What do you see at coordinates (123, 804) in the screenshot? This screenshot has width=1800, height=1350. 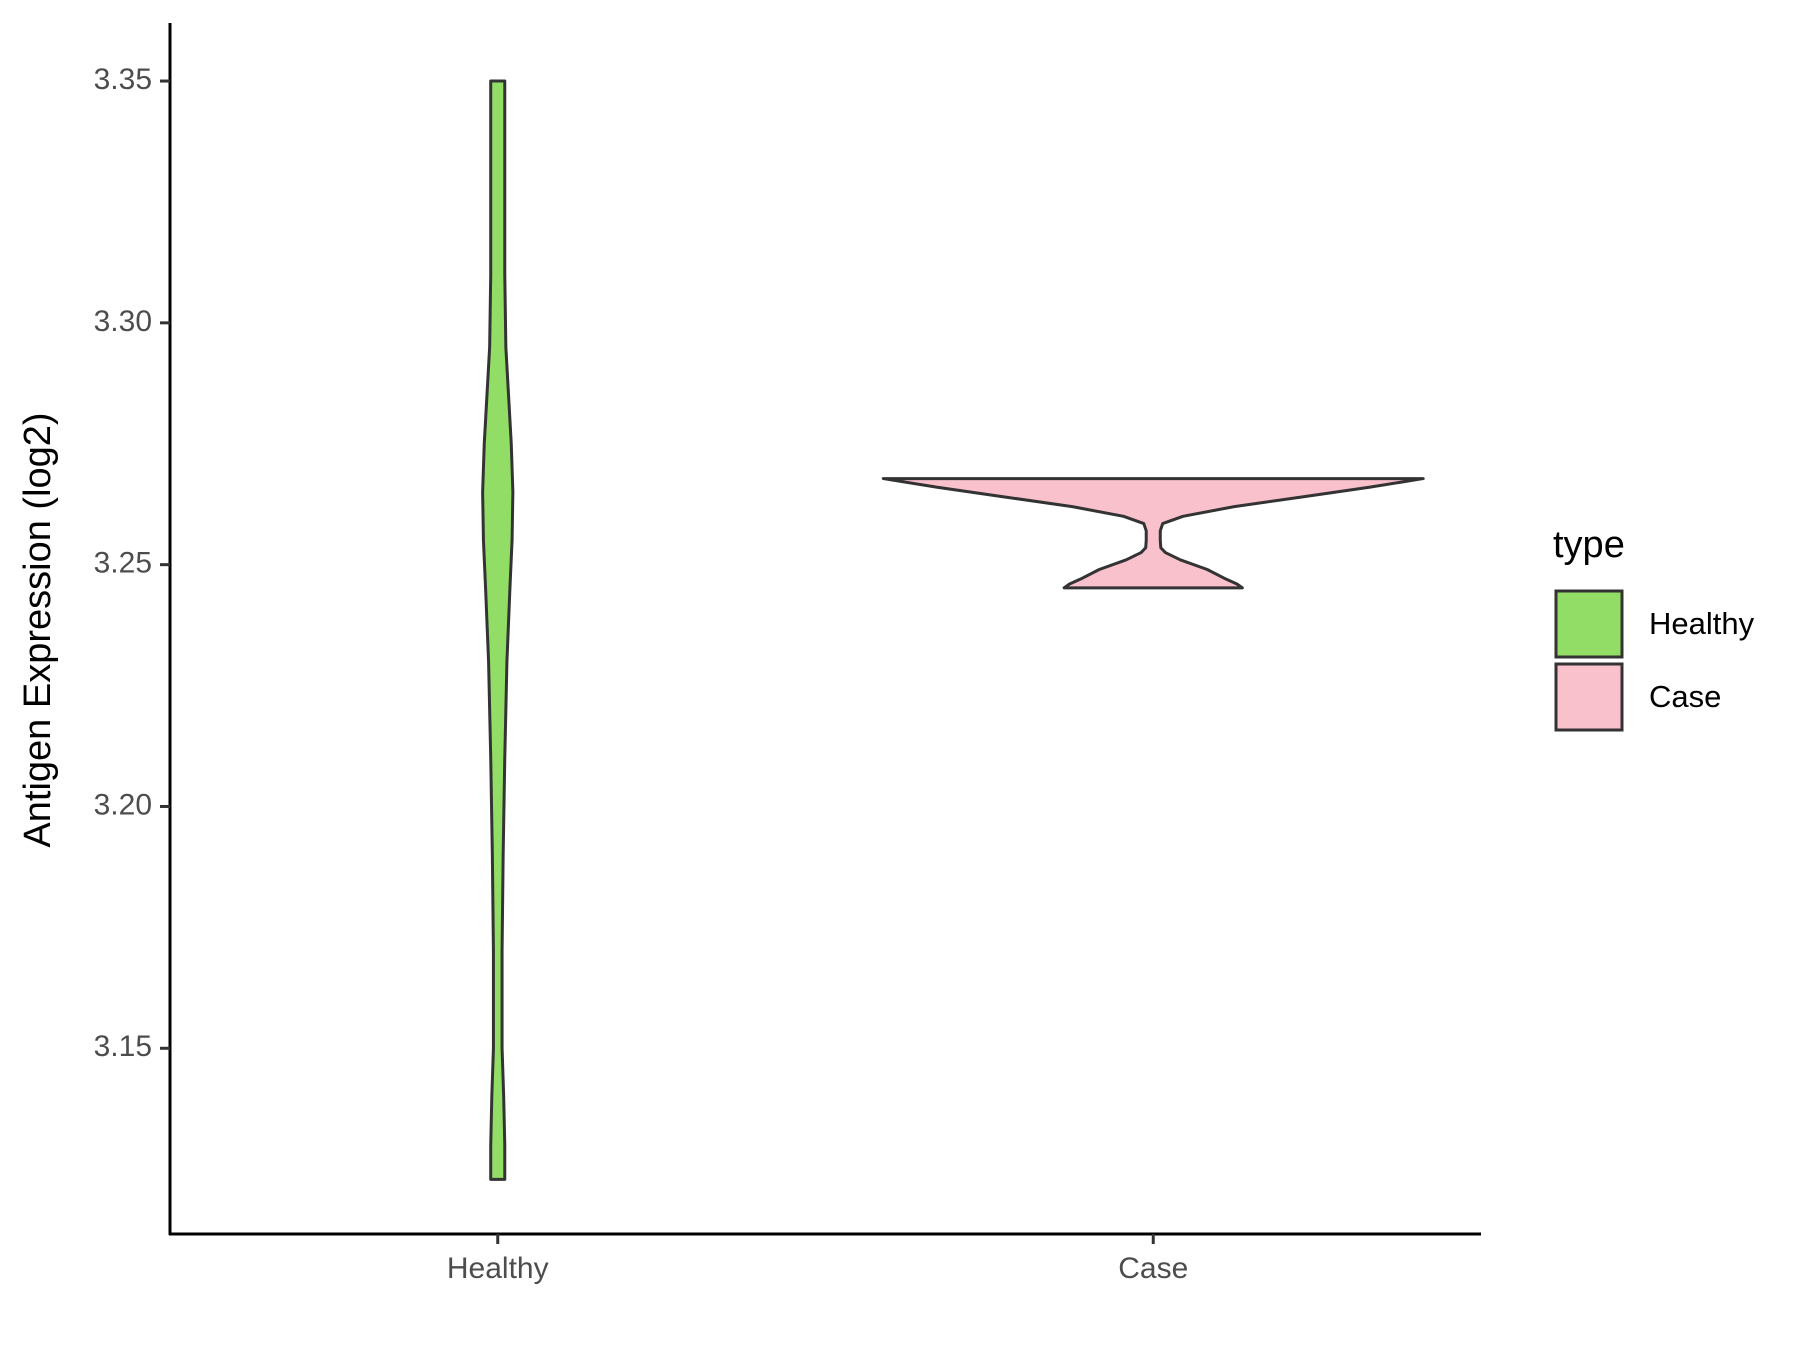 I see `y-tick-label: 3.20` at bounding box center [123, 804].